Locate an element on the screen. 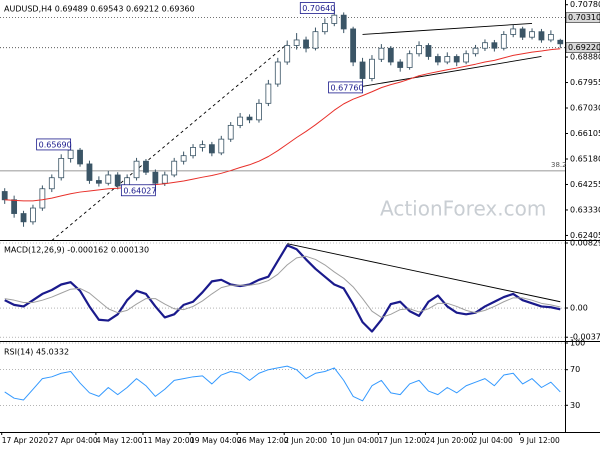  x-tick-label: 17 Apr 2020 is located at coordinates (25, 440).